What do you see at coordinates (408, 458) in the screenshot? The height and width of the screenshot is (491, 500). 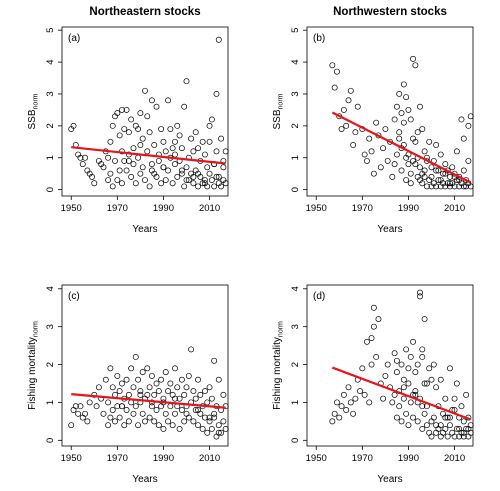 I see `x-tick-label: 1990` at bounding box center [408, 458].